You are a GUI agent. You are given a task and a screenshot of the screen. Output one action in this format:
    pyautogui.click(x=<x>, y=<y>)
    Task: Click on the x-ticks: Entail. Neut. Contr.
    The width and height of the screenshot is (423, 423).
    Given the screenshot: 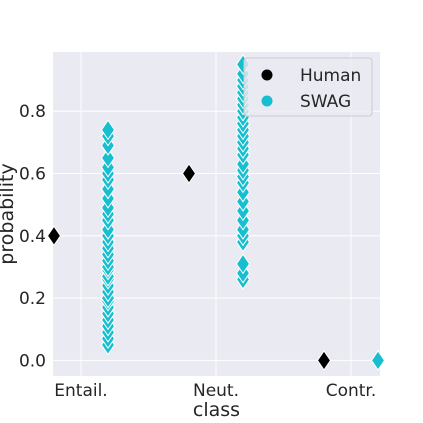 What is the action you would take?
    pyautogui.click(x=215, y=391)
    